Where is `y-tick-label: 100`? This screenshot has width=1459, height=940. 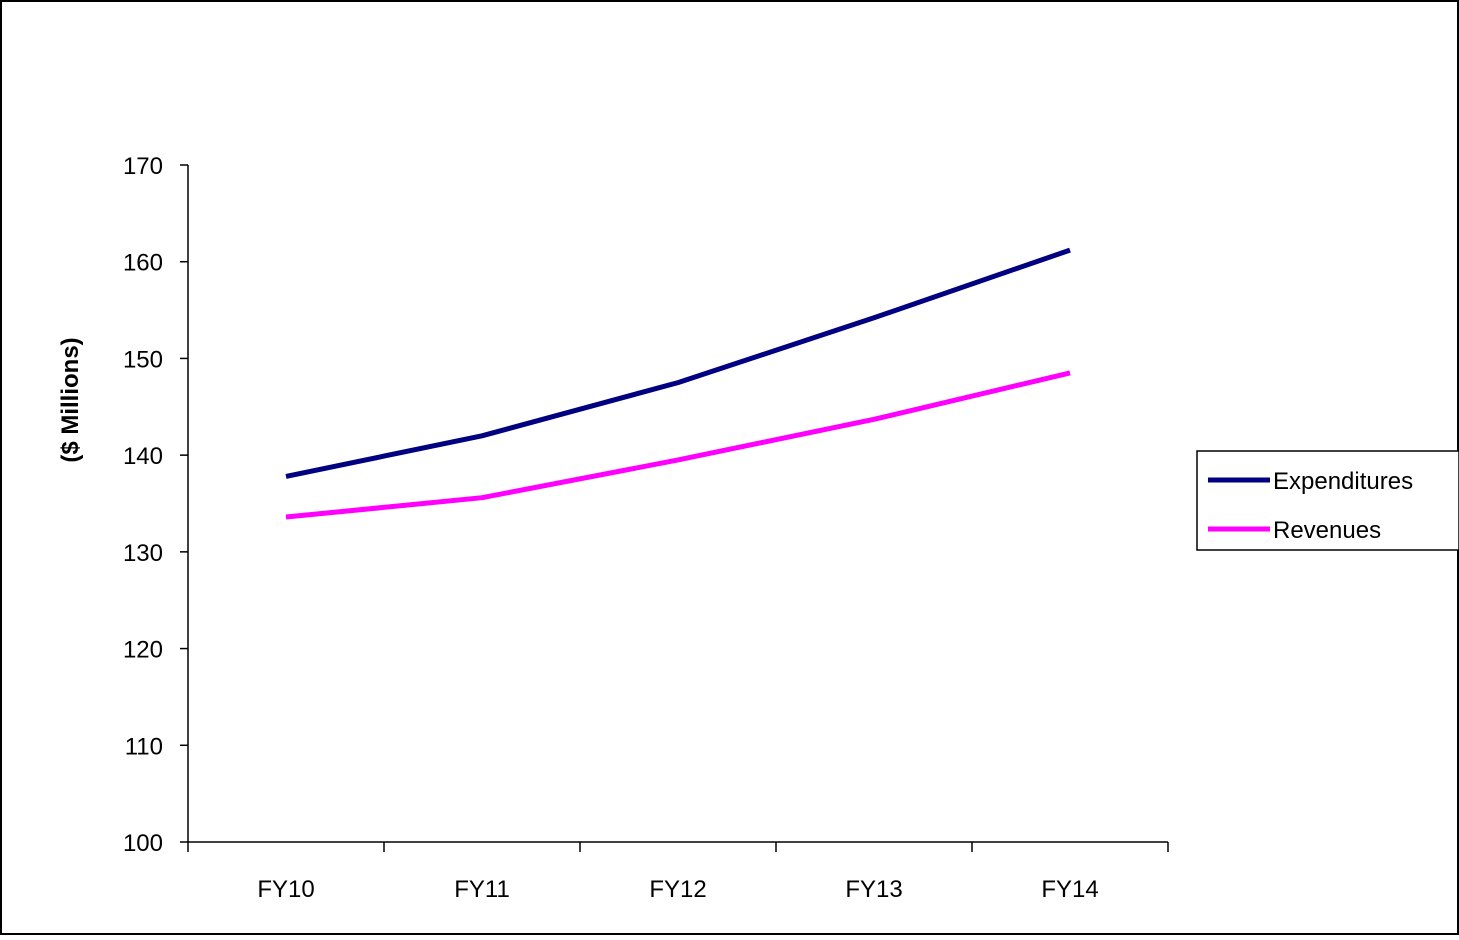
y-tick-label: 100 is located at coordinates (143, 843).